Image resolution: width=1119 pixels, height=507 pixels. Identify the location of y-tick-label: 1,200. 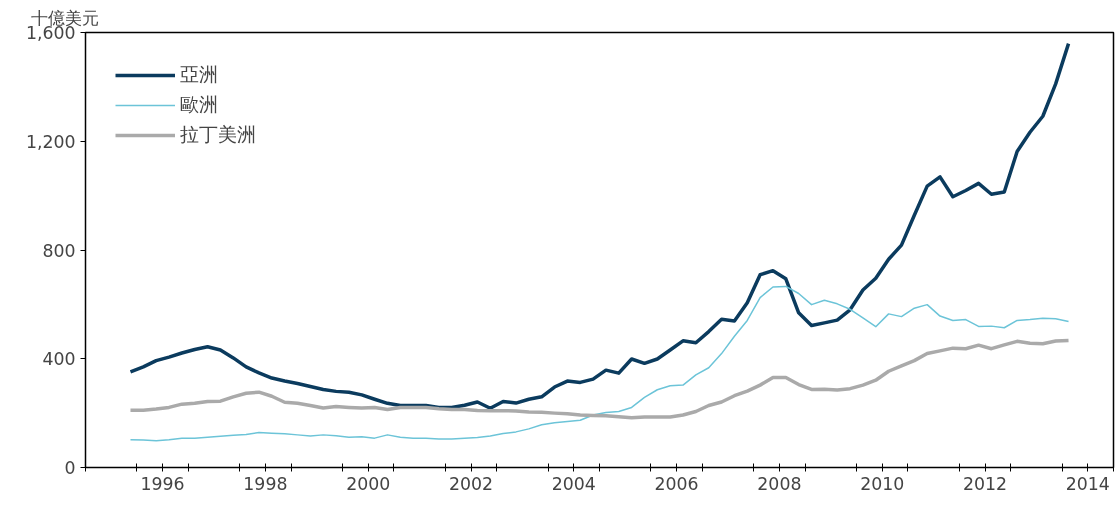
(50, 141).